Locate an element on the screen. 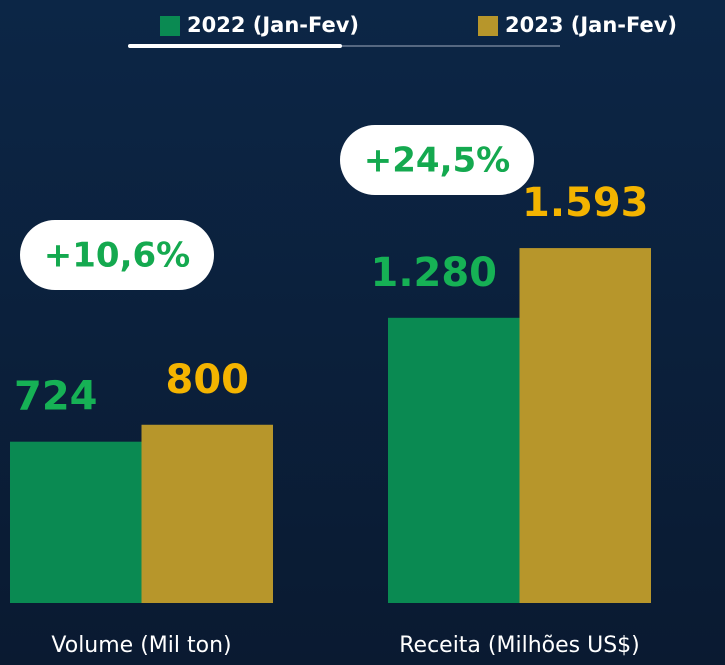 The width and height of the screenshot is (725, 665). x-tick-label: Receita (Milhões US$) is located at coordinates (519, 645).